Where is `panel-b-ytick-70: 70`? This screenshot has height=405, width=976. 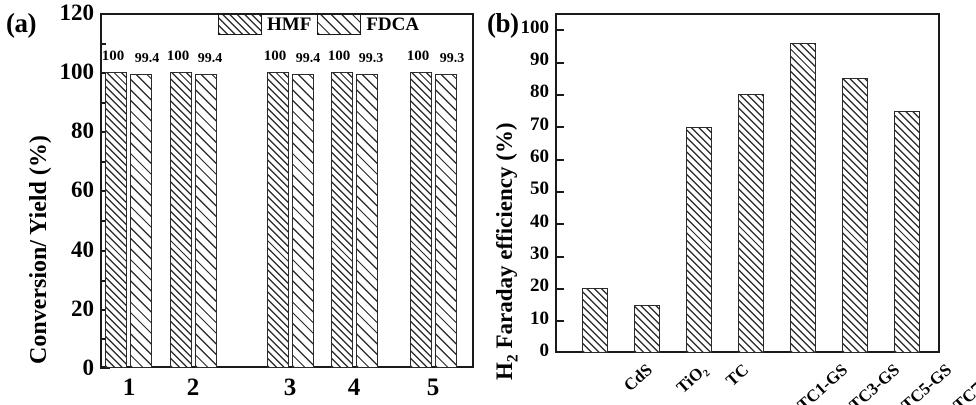 panel-b-ytick-70: 70 is located at coordinates (539, 124).